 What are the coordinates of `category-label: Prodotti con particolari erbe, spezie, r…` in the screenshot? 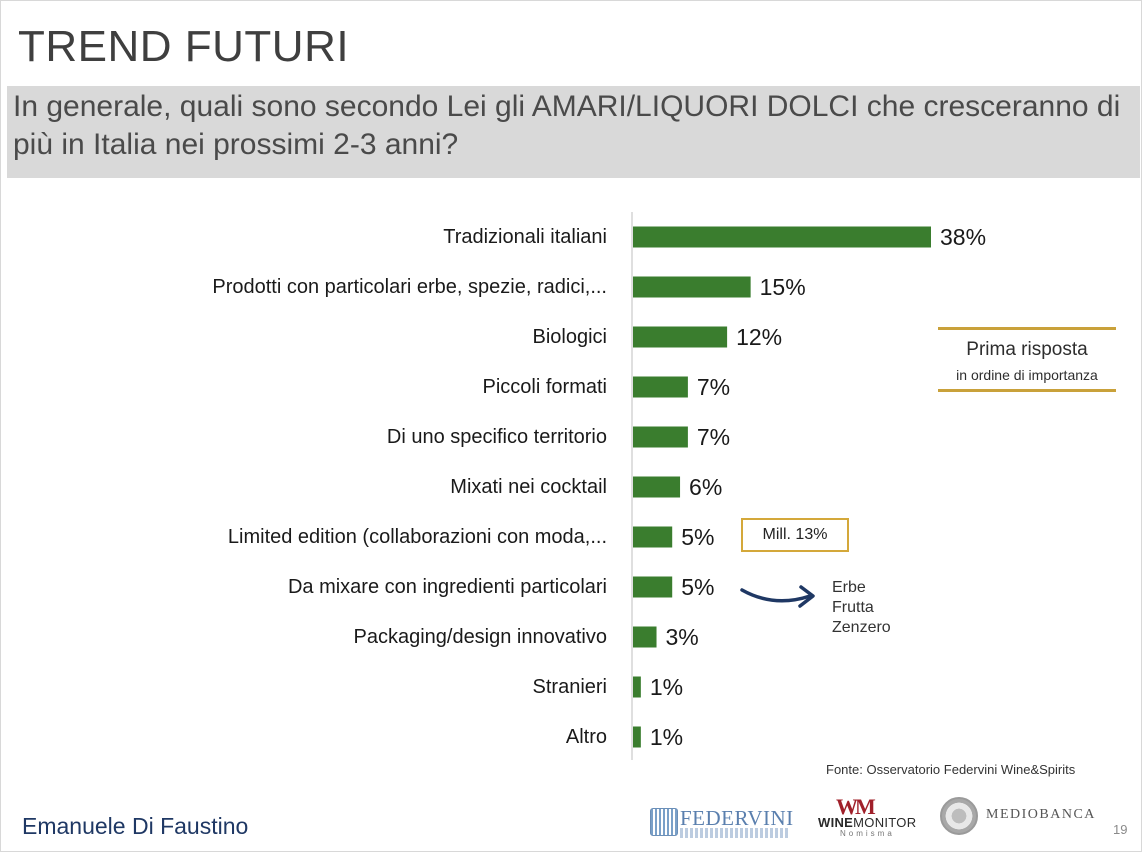 It's located at (409, 287).